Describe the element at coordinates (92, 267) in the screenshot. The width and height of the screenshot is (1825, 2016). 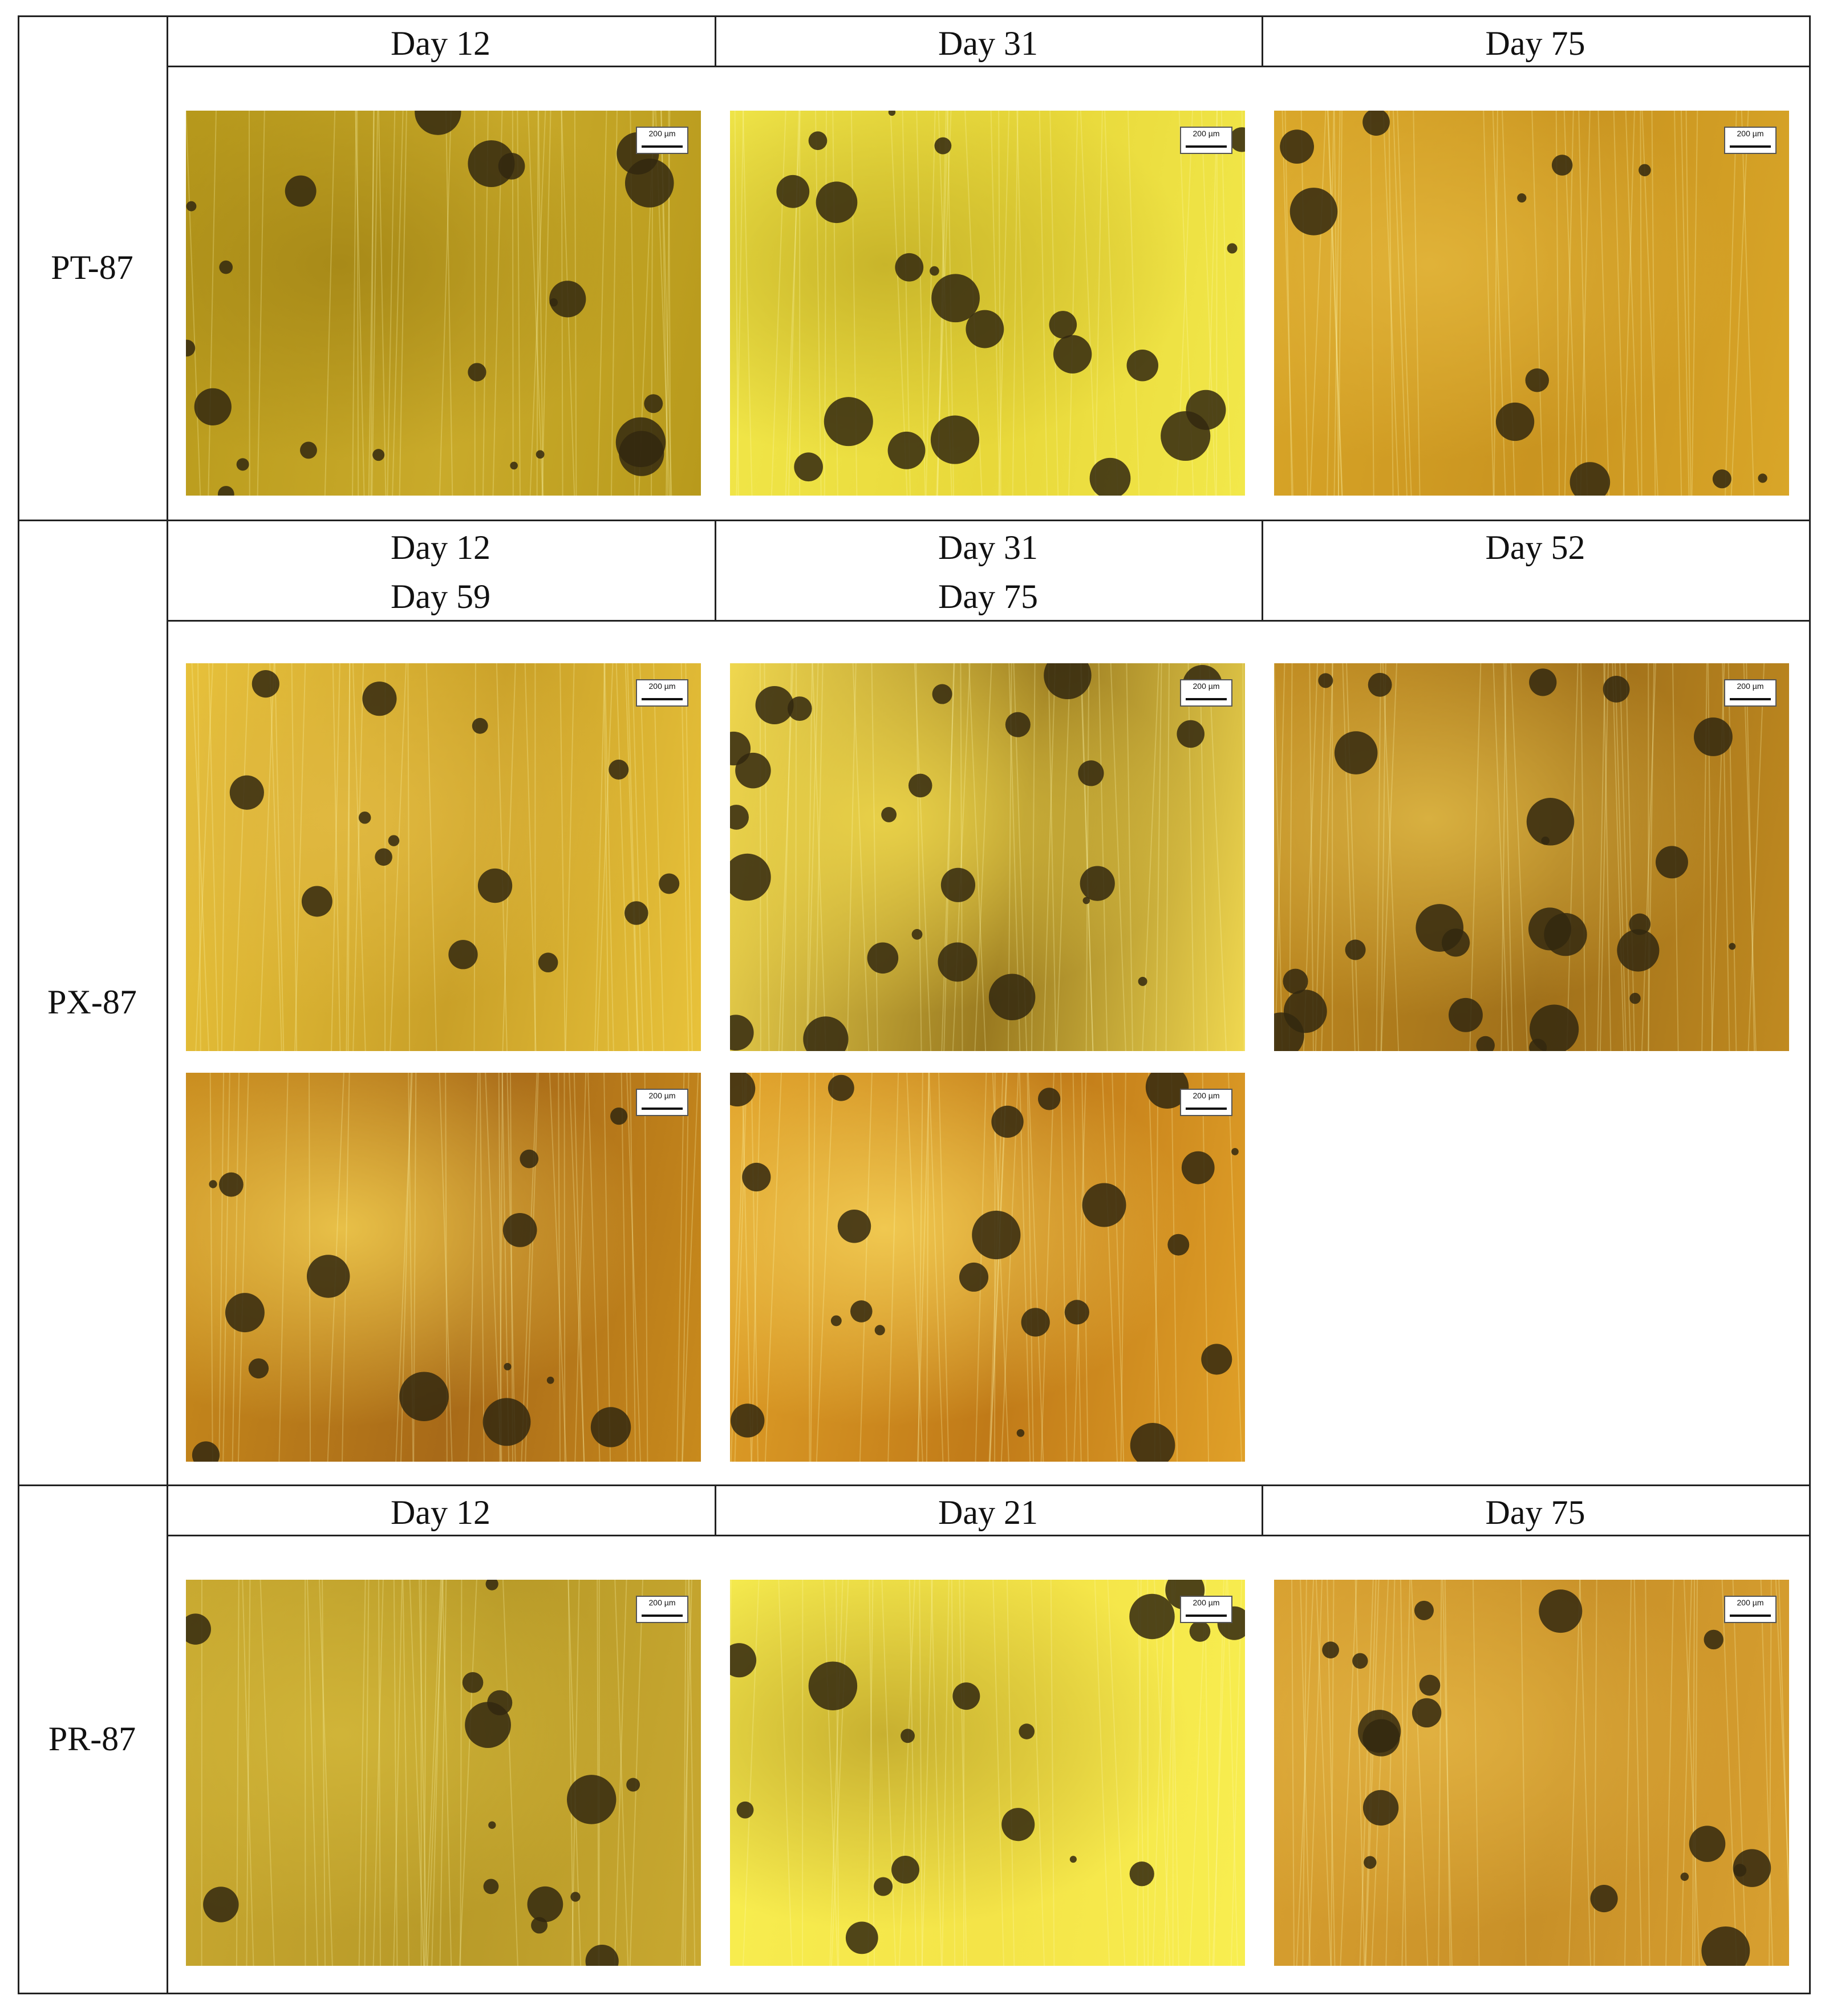
I see `row-label: PT-87` at that location.